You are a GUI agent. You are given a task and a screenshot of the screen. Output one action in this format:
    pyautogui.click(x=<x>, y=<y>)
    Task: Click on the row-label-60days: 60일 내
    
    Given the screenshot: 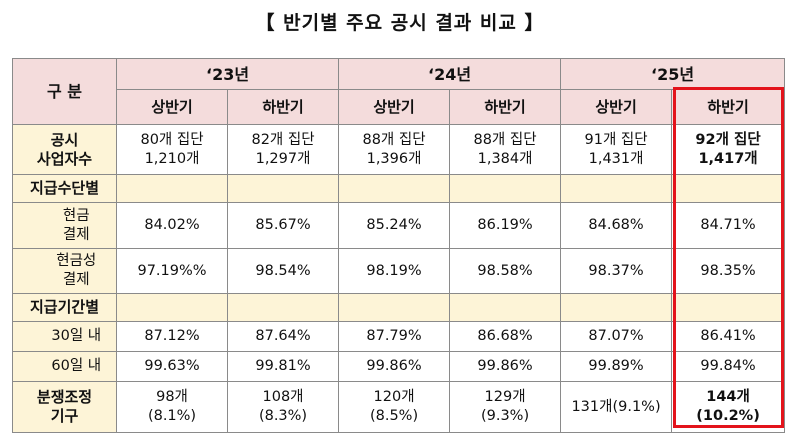 What is the action you would take?
    pyautogui.click(x=77, y=366)
    